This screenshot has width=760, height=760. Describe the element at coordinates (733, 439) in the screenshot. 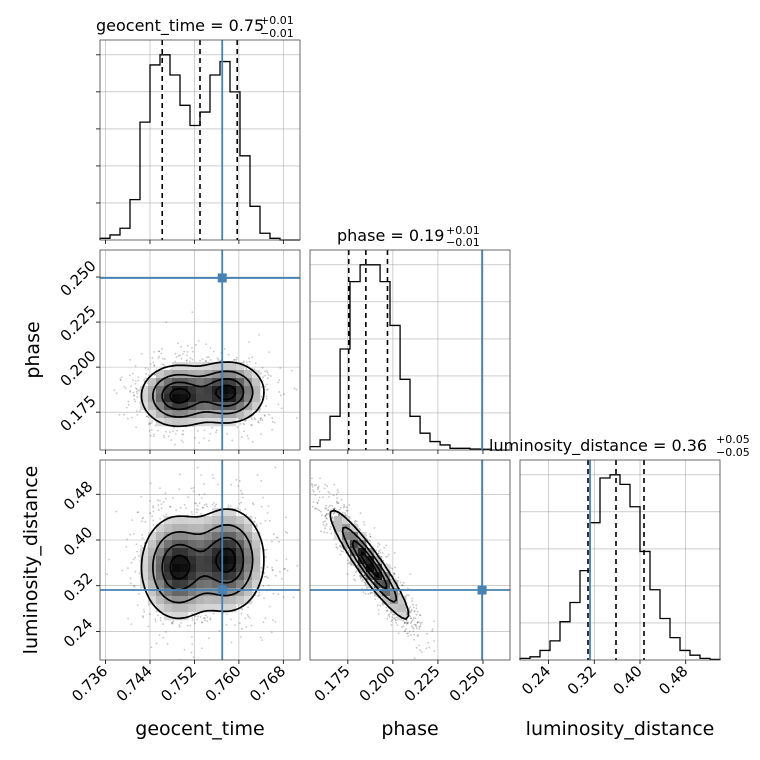

I see `title-luminosity-distance-sup: +0.05` at that location.